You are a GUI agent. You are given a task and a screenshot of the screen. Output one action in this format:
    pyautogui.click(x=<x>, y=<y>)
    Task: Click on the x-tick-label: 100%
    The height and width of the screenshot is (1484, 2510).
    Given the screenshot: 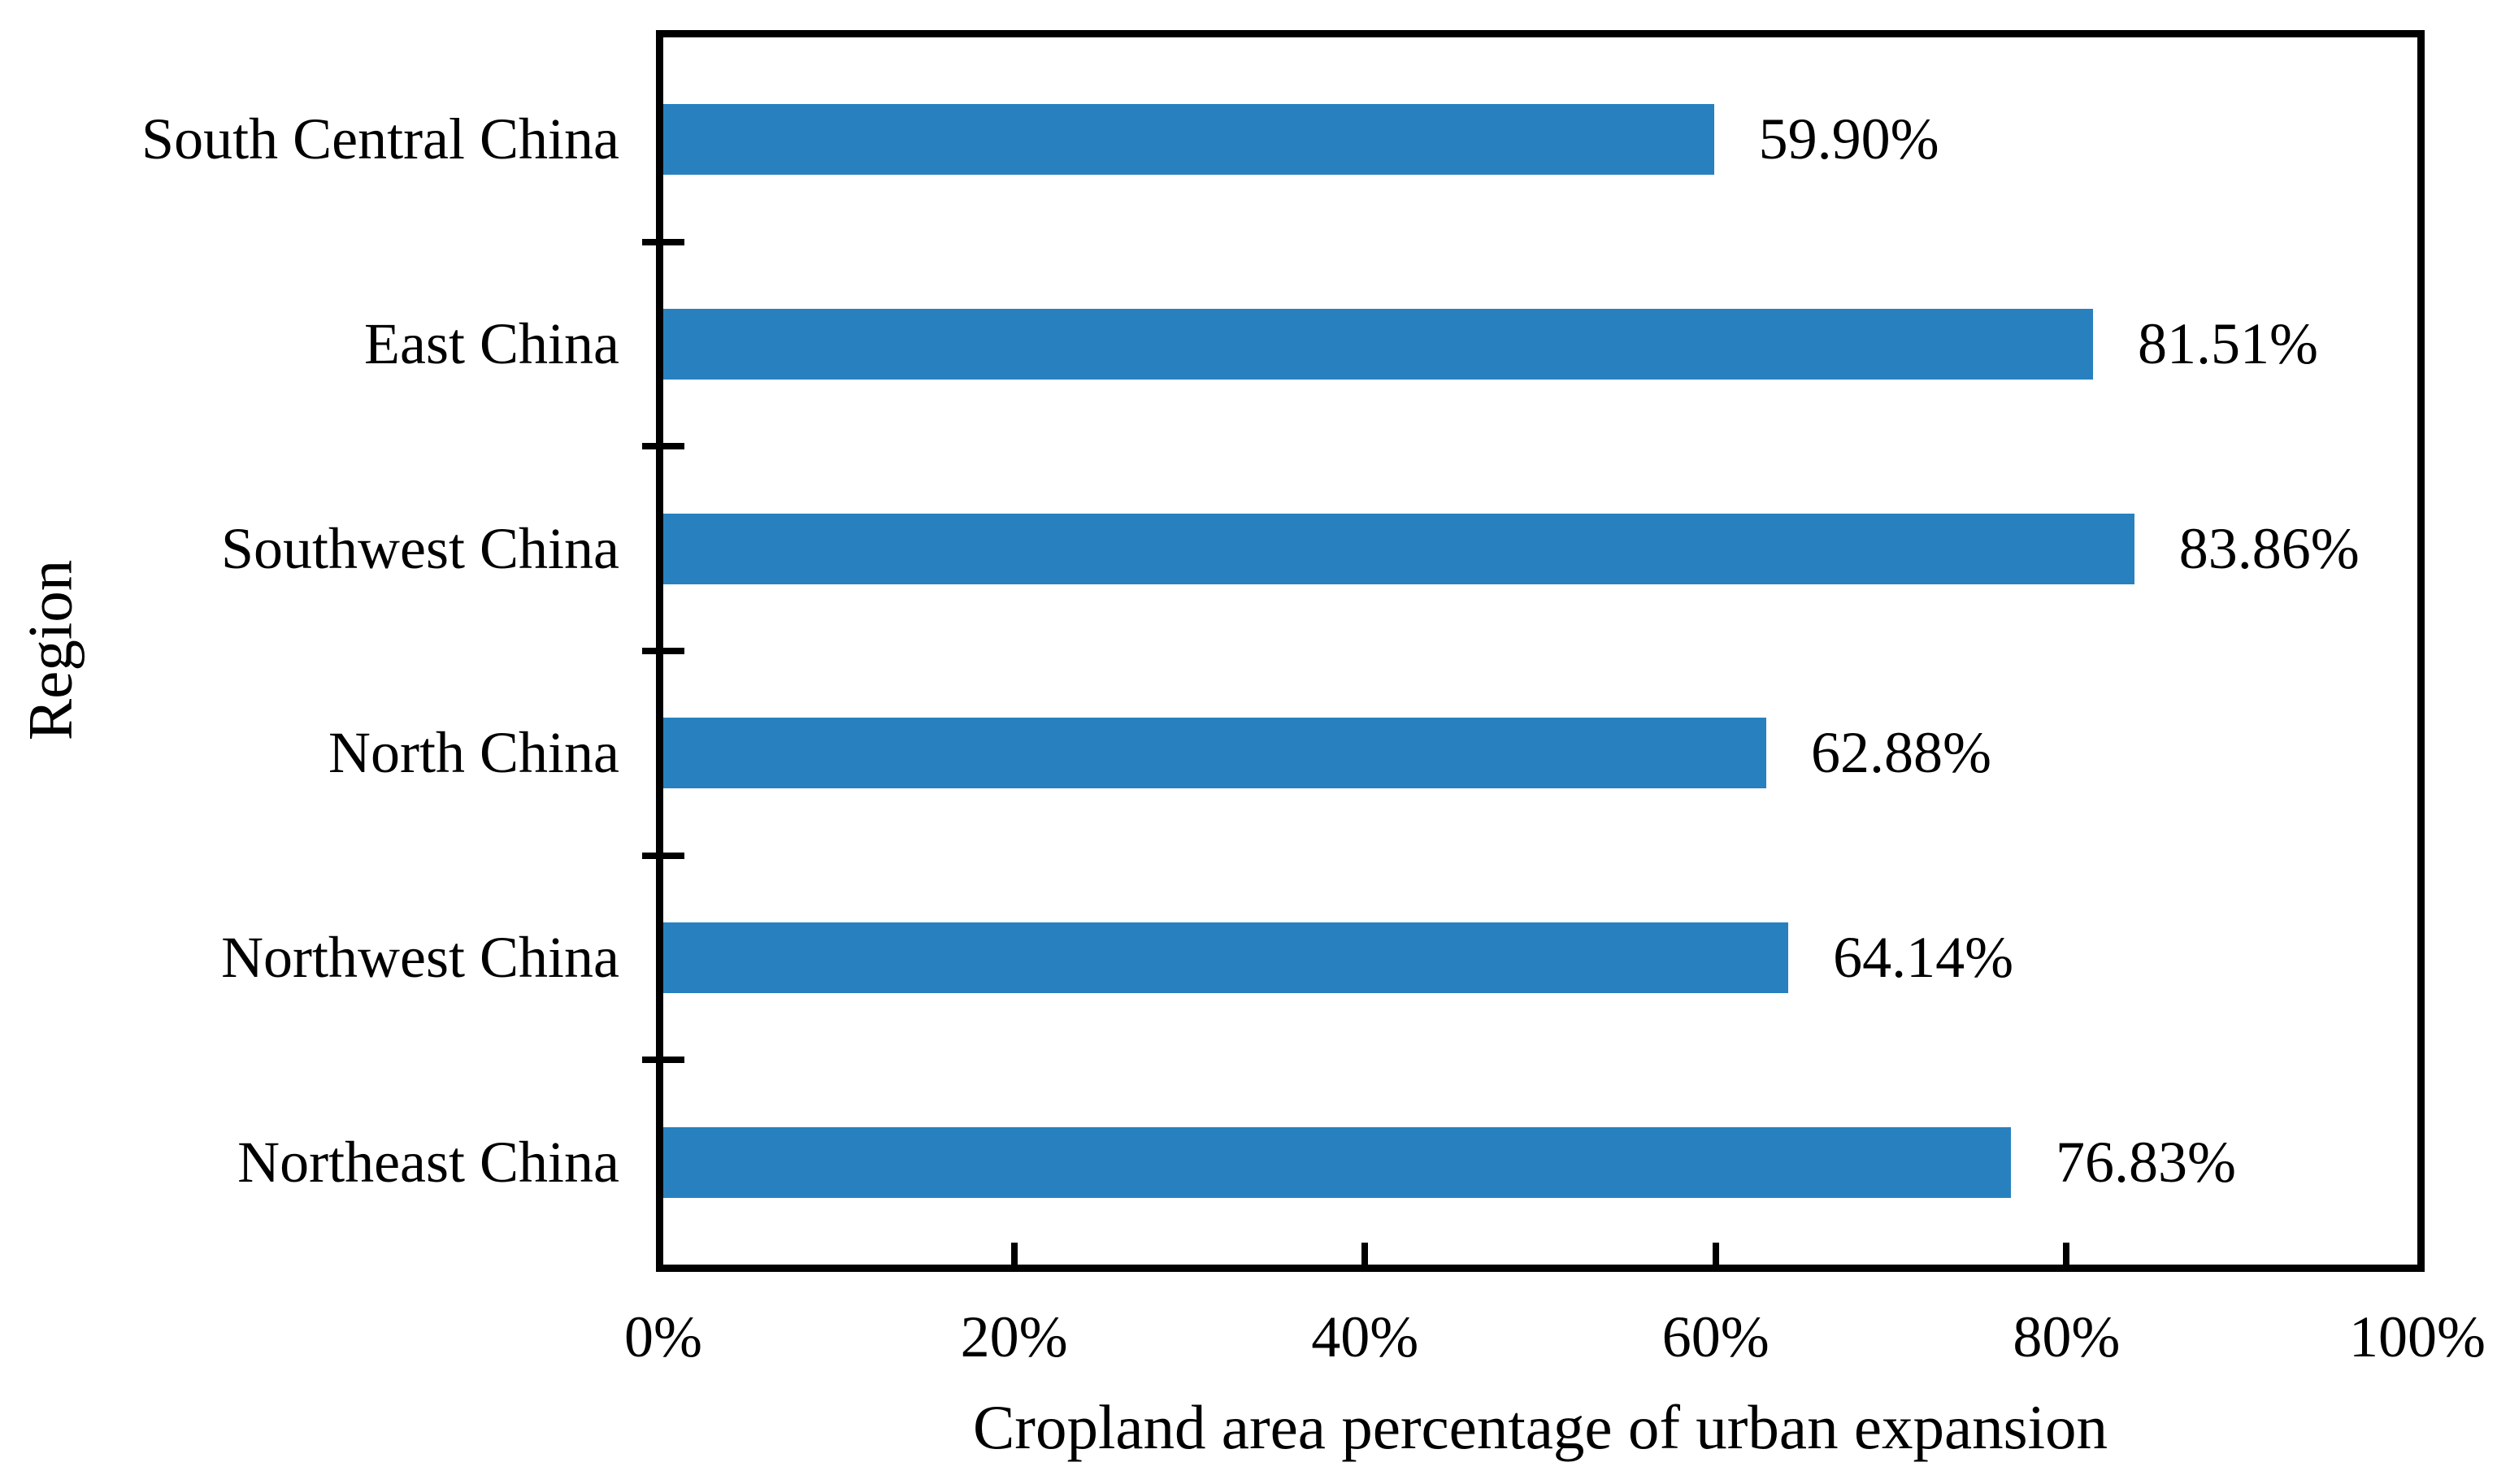 What is the action you would take?
    pyautogui.click(x=2418, y=1336)
    